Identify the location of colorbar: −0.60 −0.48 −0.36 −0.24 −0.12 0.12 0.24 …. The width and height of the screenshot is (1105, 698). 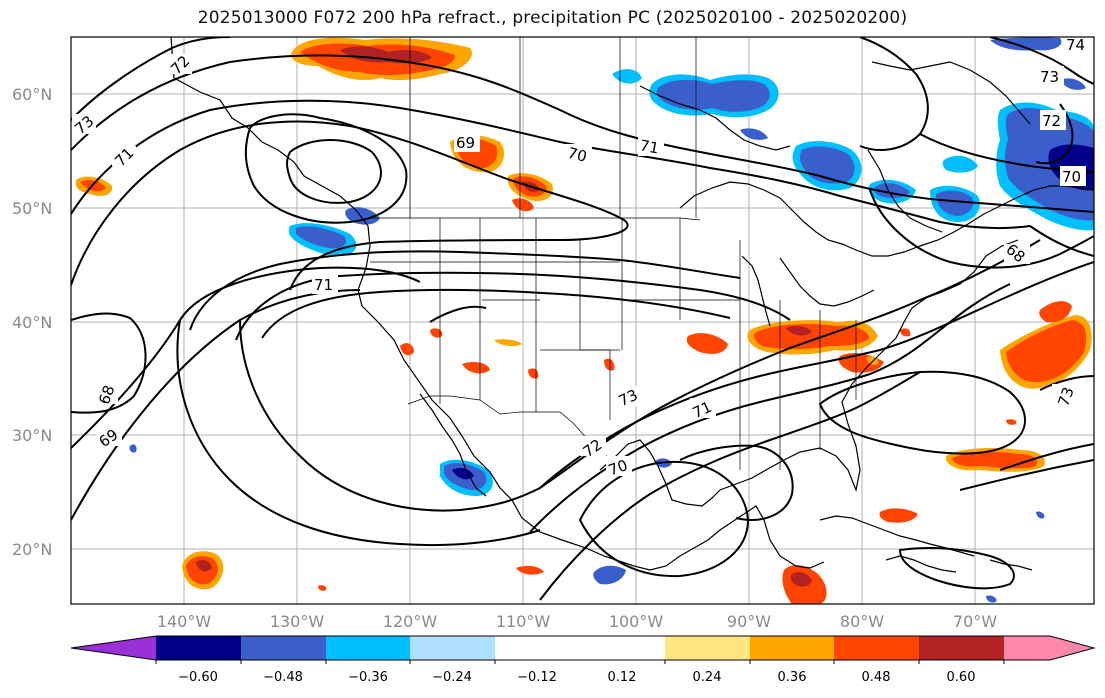
(583, 660).